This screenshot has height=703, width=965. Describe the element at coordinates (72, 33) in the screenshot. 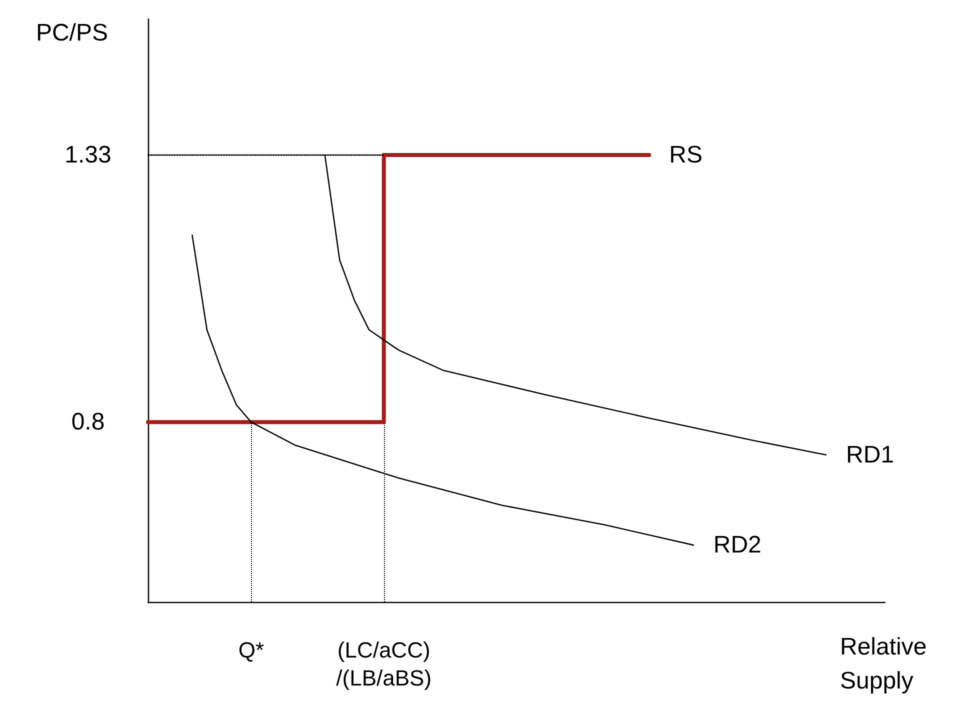

I see `y-axis-title: PC/PS` at that location.